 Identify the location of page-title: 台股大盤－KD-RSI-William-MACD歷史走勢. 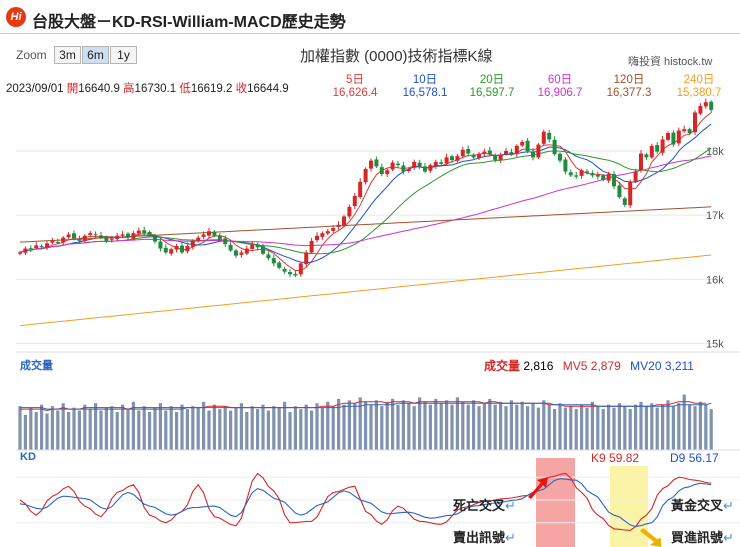
(189, 22).